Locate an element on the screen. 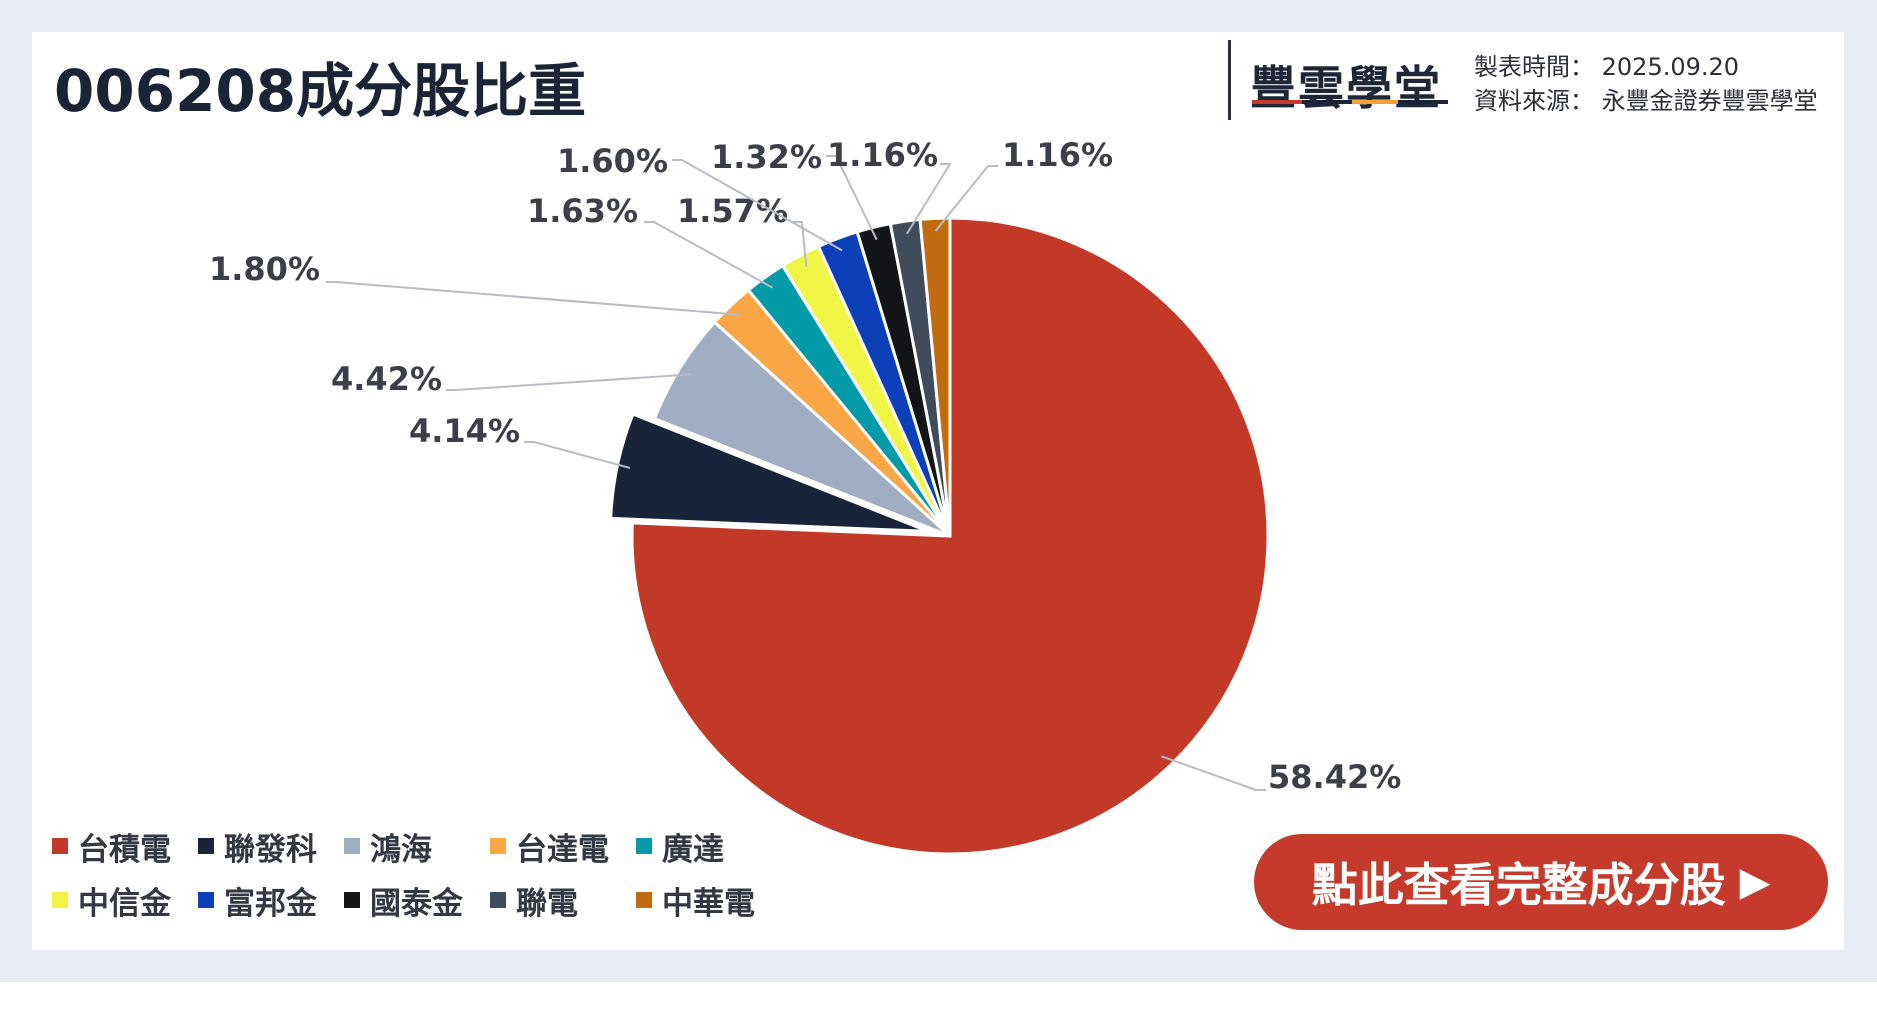  legend-item: 國泰金 is located at coordinates (403, 901).